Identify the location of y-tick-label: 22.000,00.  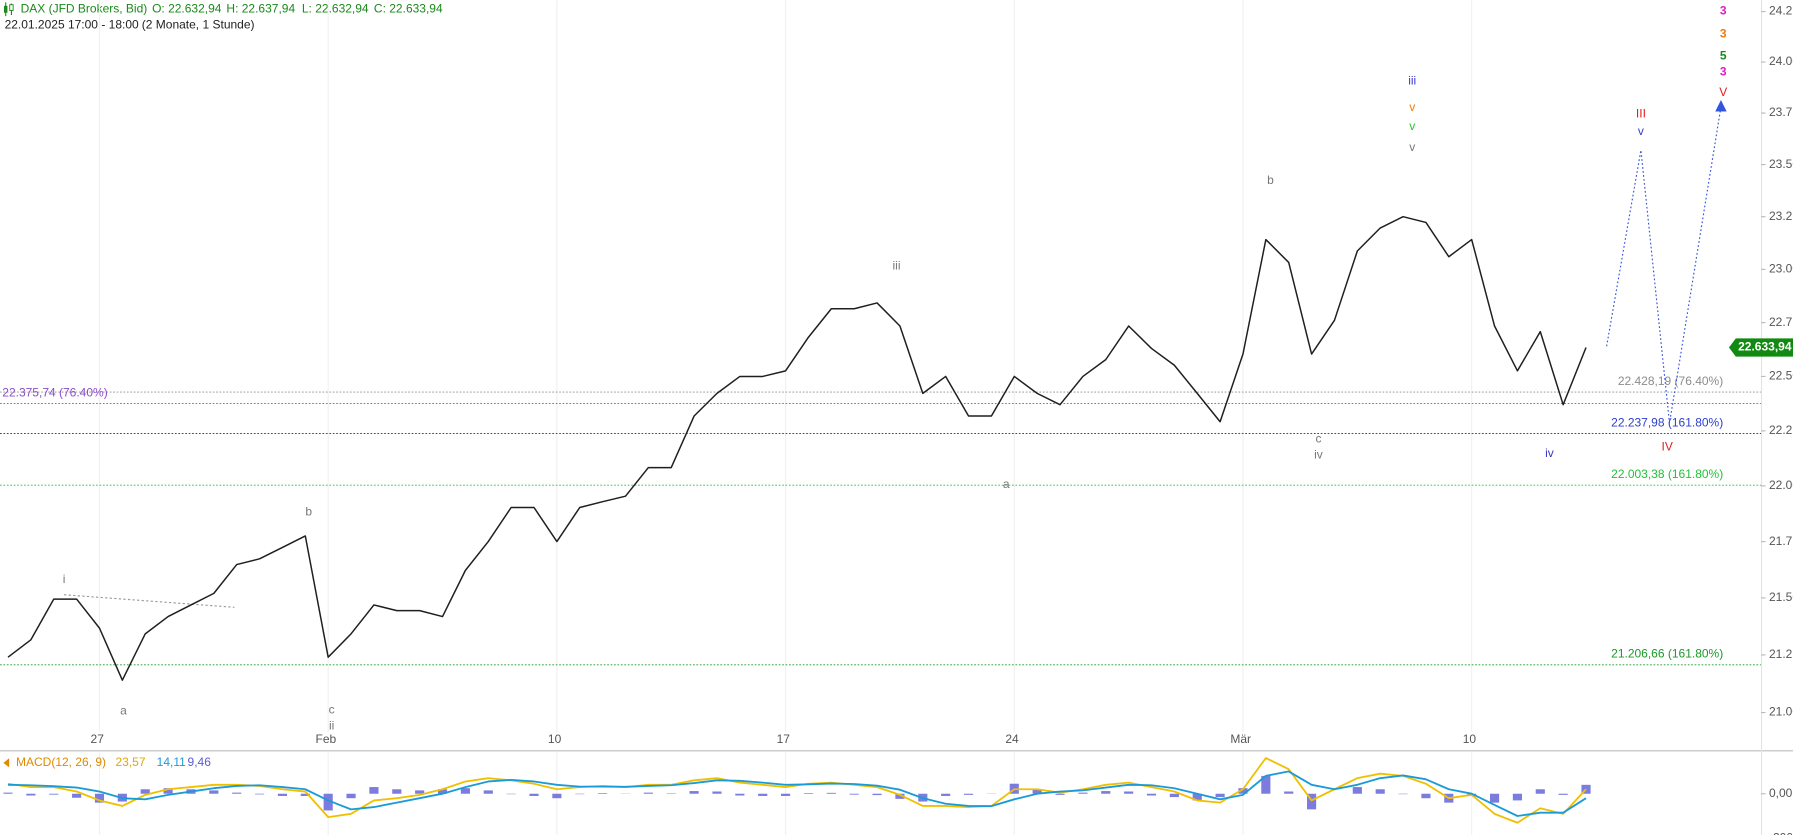
(1781, 485).